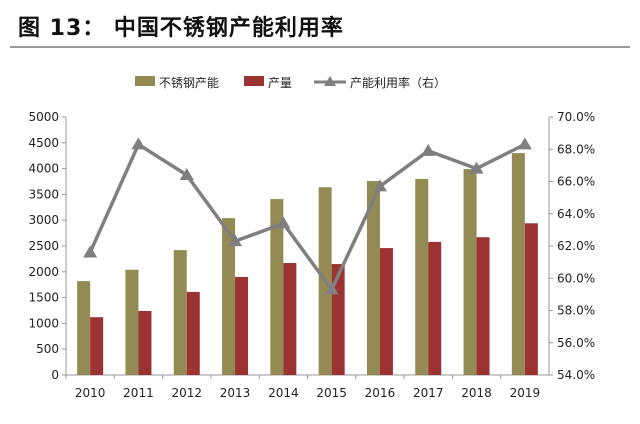 The image size is (640, 424). I want to click on figure-title: 图 13： 中国不锈钢产能利用率, so click(181, 28).